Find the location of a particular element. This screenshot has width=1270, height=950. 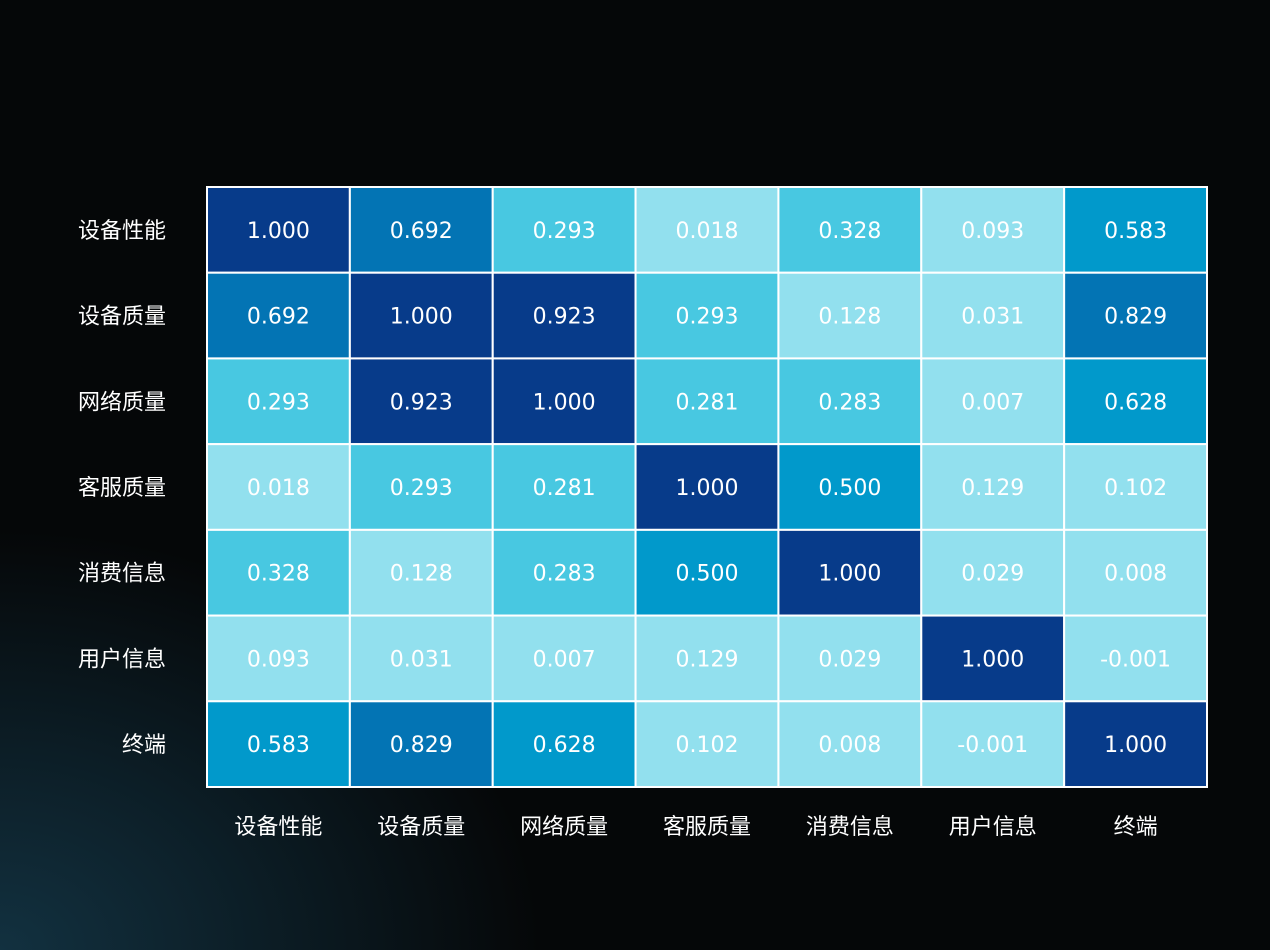

x-axis-labels: 设备性能 设备质量 网络质量 客服质量 消费信息 用户信息 终端 is located at coordinates (695, 827).